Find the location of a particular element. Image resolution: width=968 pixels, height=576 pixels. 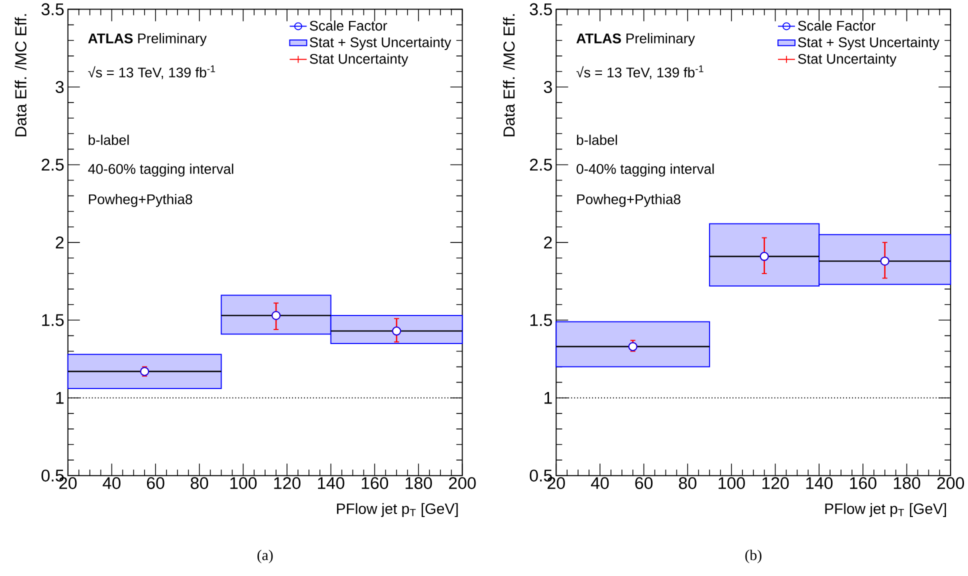

text: (a) is located at coordinates (265, 556).